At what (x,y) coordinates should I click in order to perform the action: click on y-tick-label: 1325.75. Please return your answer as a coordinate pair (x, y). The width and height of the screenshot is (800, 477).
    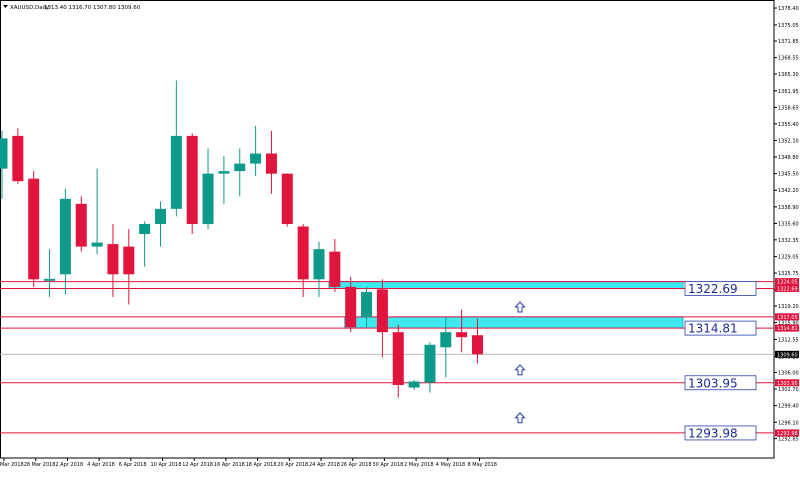
    Looking at the image, I should click on (788, 274).